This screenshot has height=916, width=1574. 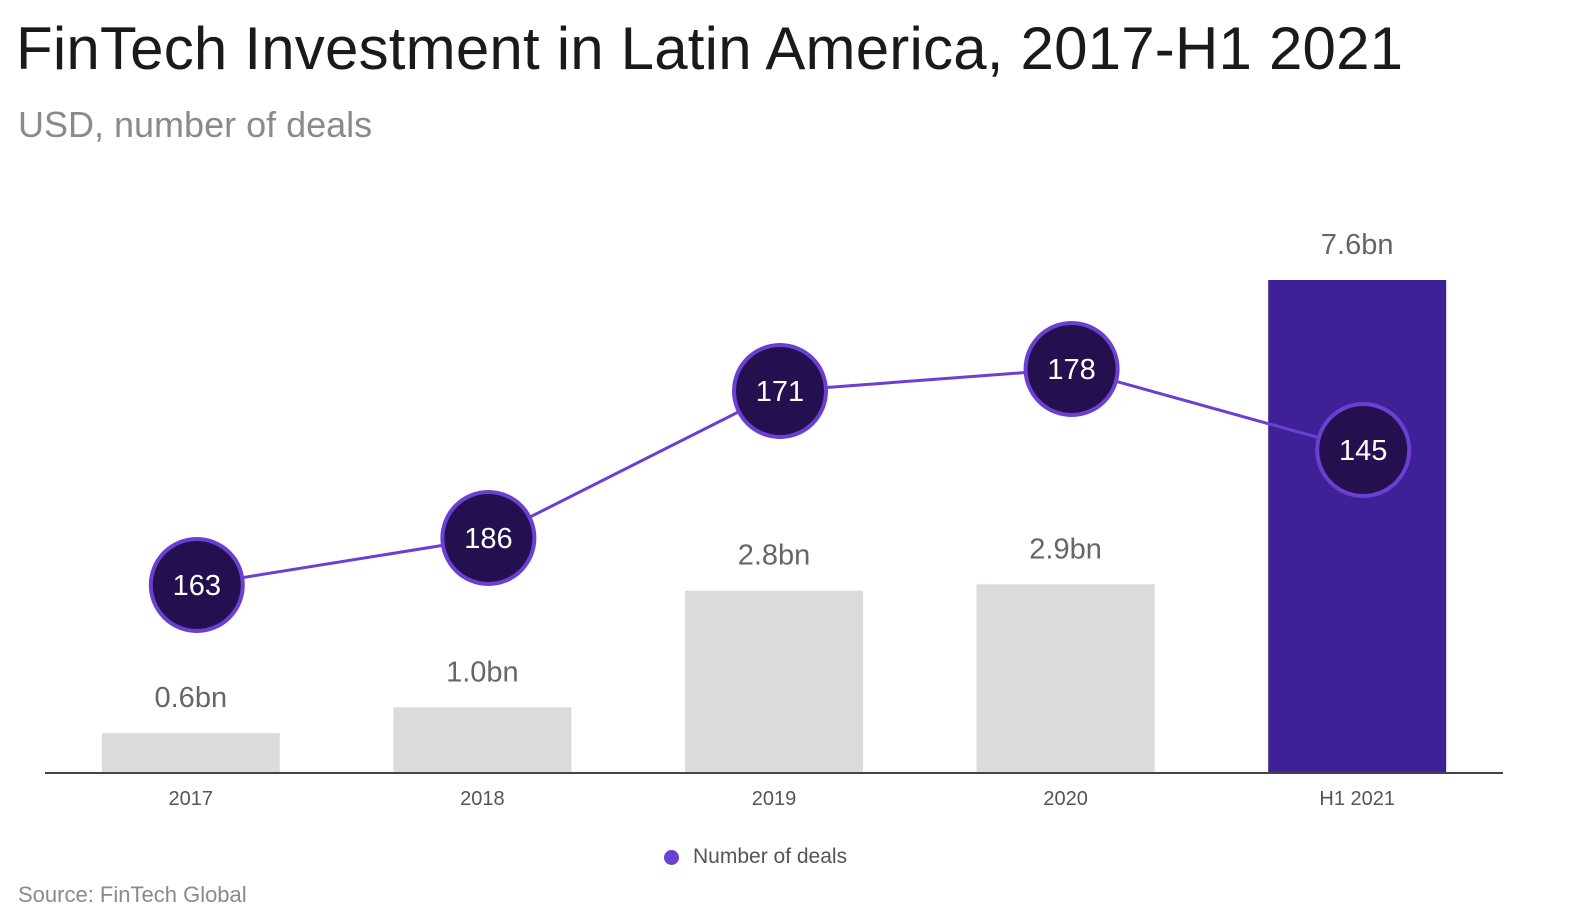 I want to click on bar-value-label: 2.9bn, so click(x=1065, y=549).